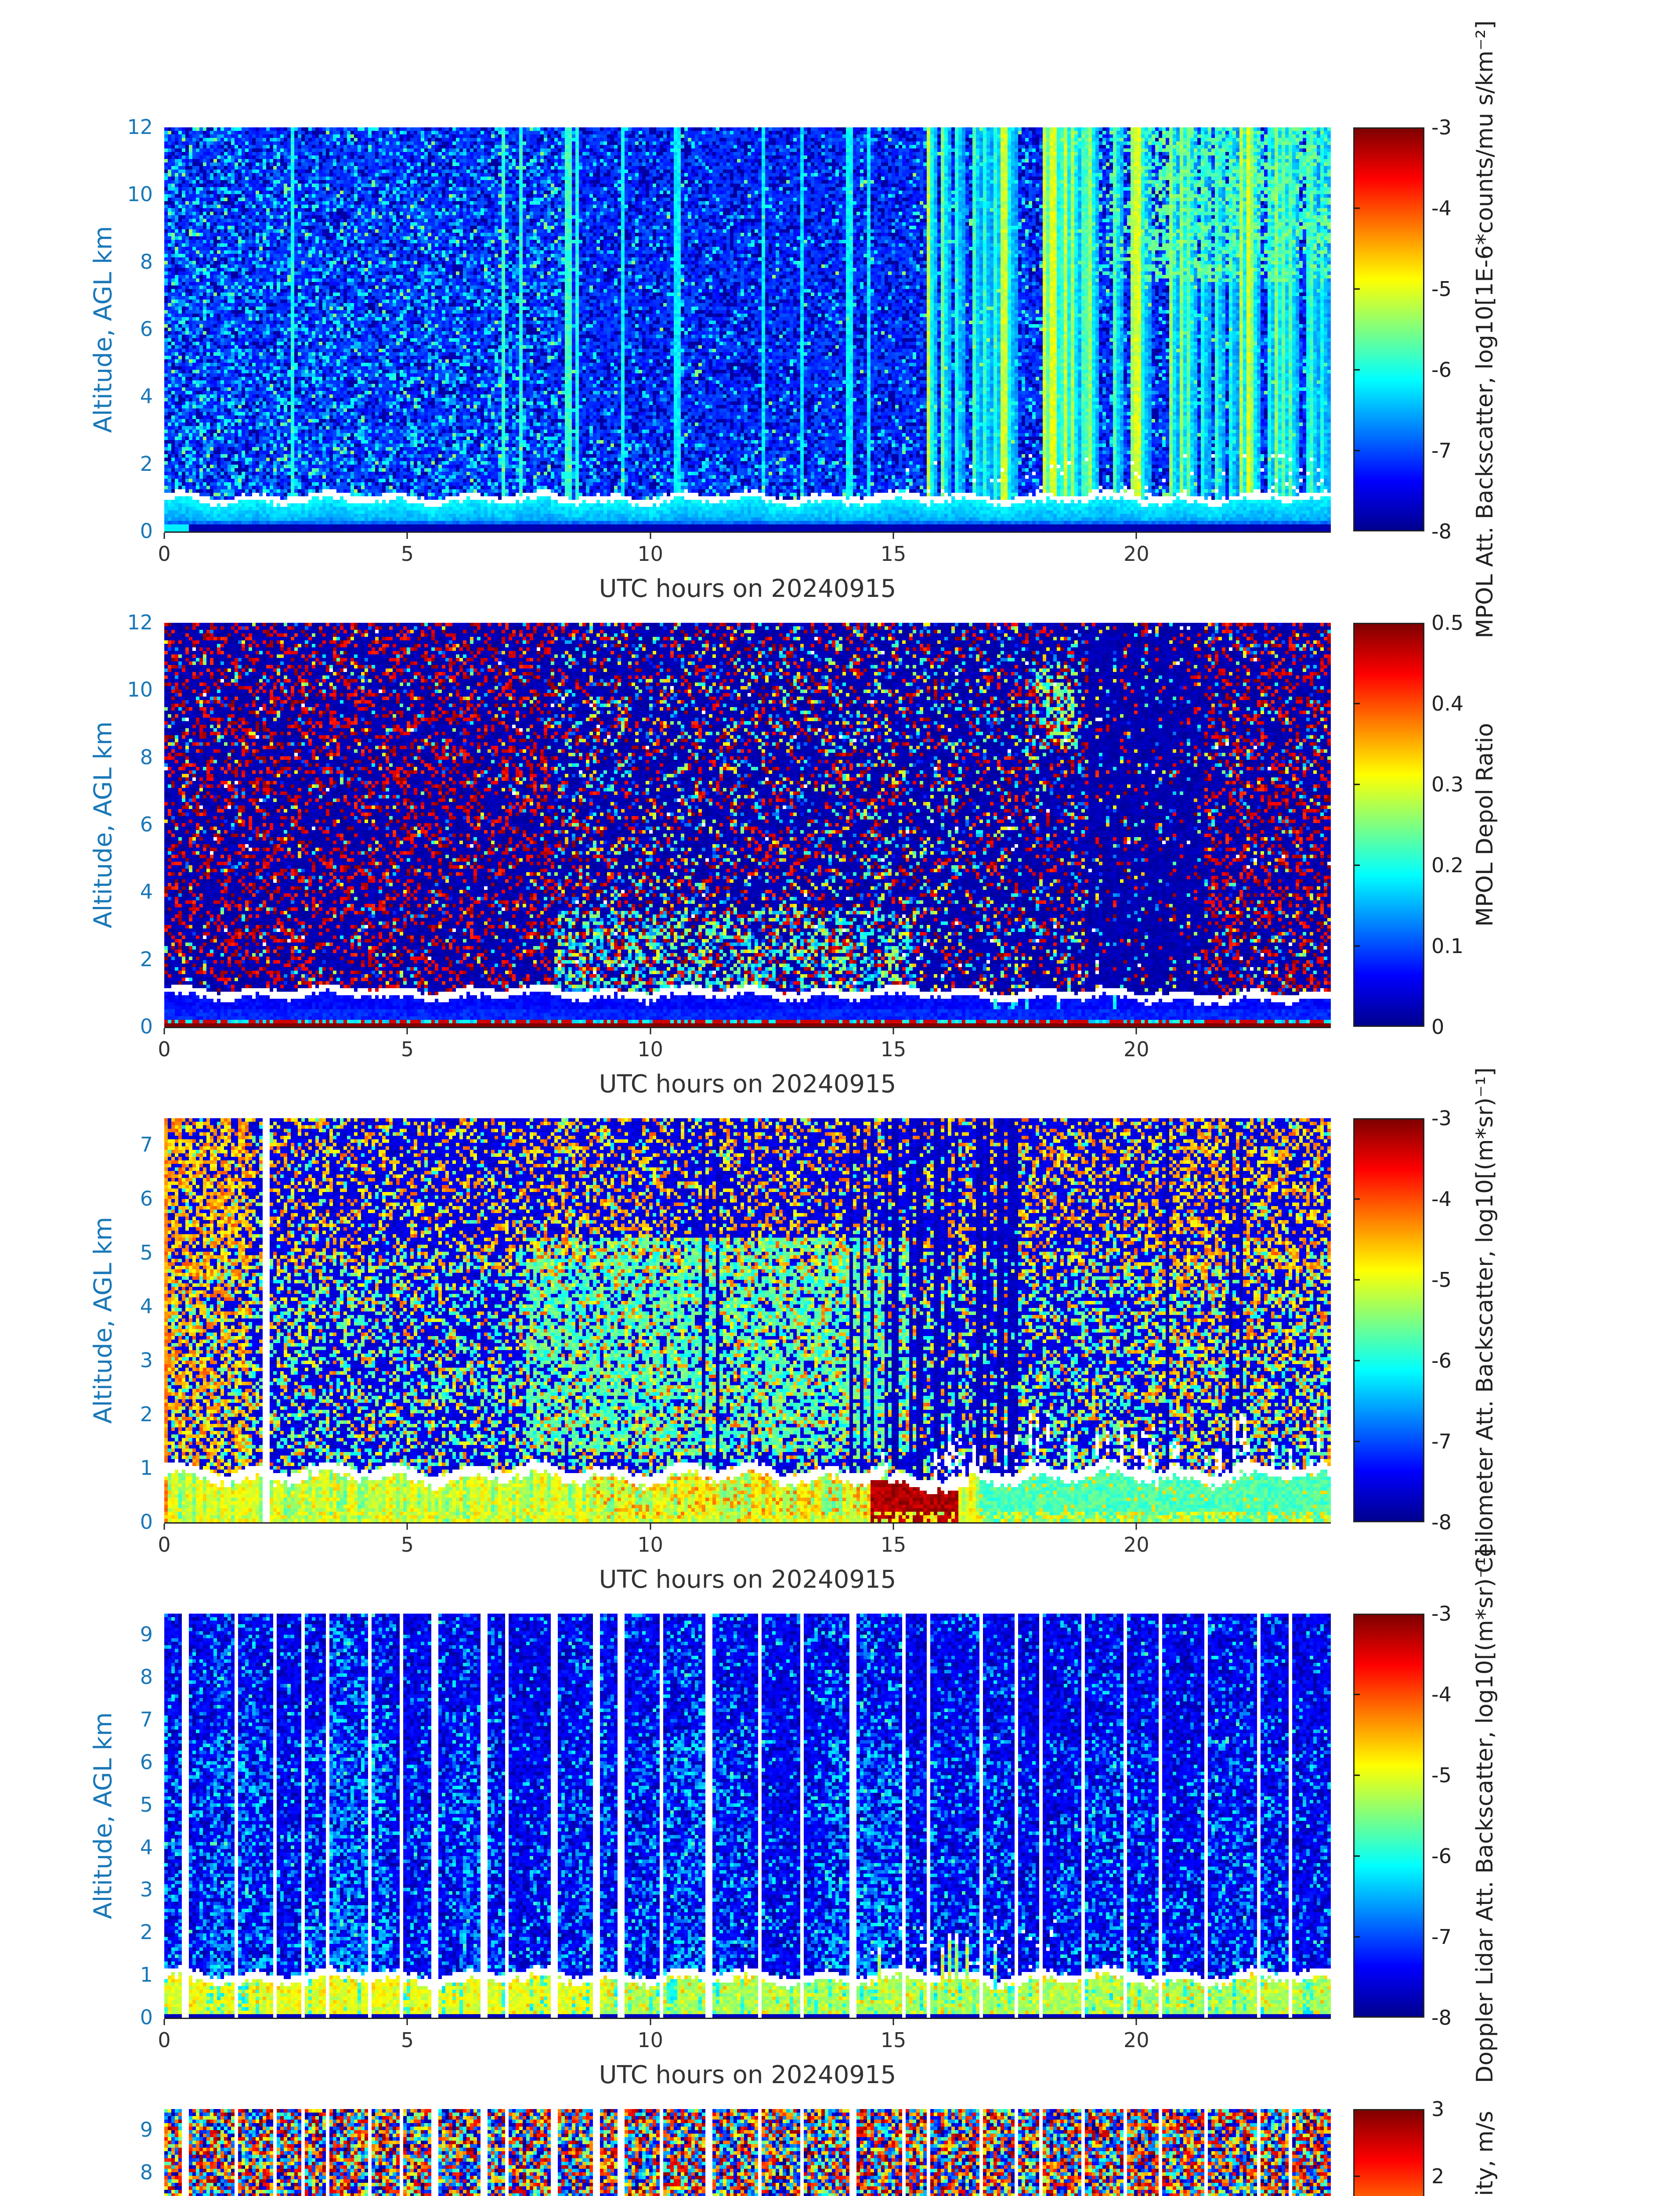 Image resolution: width=1680 pixels, height=2196 pixels. Describe the element at coordinates (1485, 2153) in the screenshot. I see `colorbar-label: Doppler Lidar Vertical Velocity, m/s` at that location.